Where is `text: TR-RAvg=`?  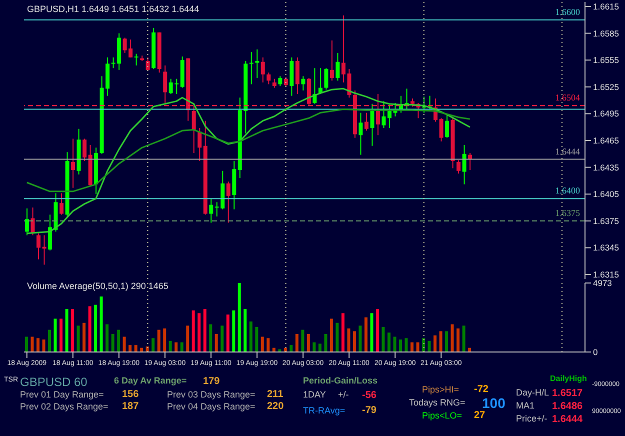 text: TR-RAvg= is located at coordinates (324, 411).